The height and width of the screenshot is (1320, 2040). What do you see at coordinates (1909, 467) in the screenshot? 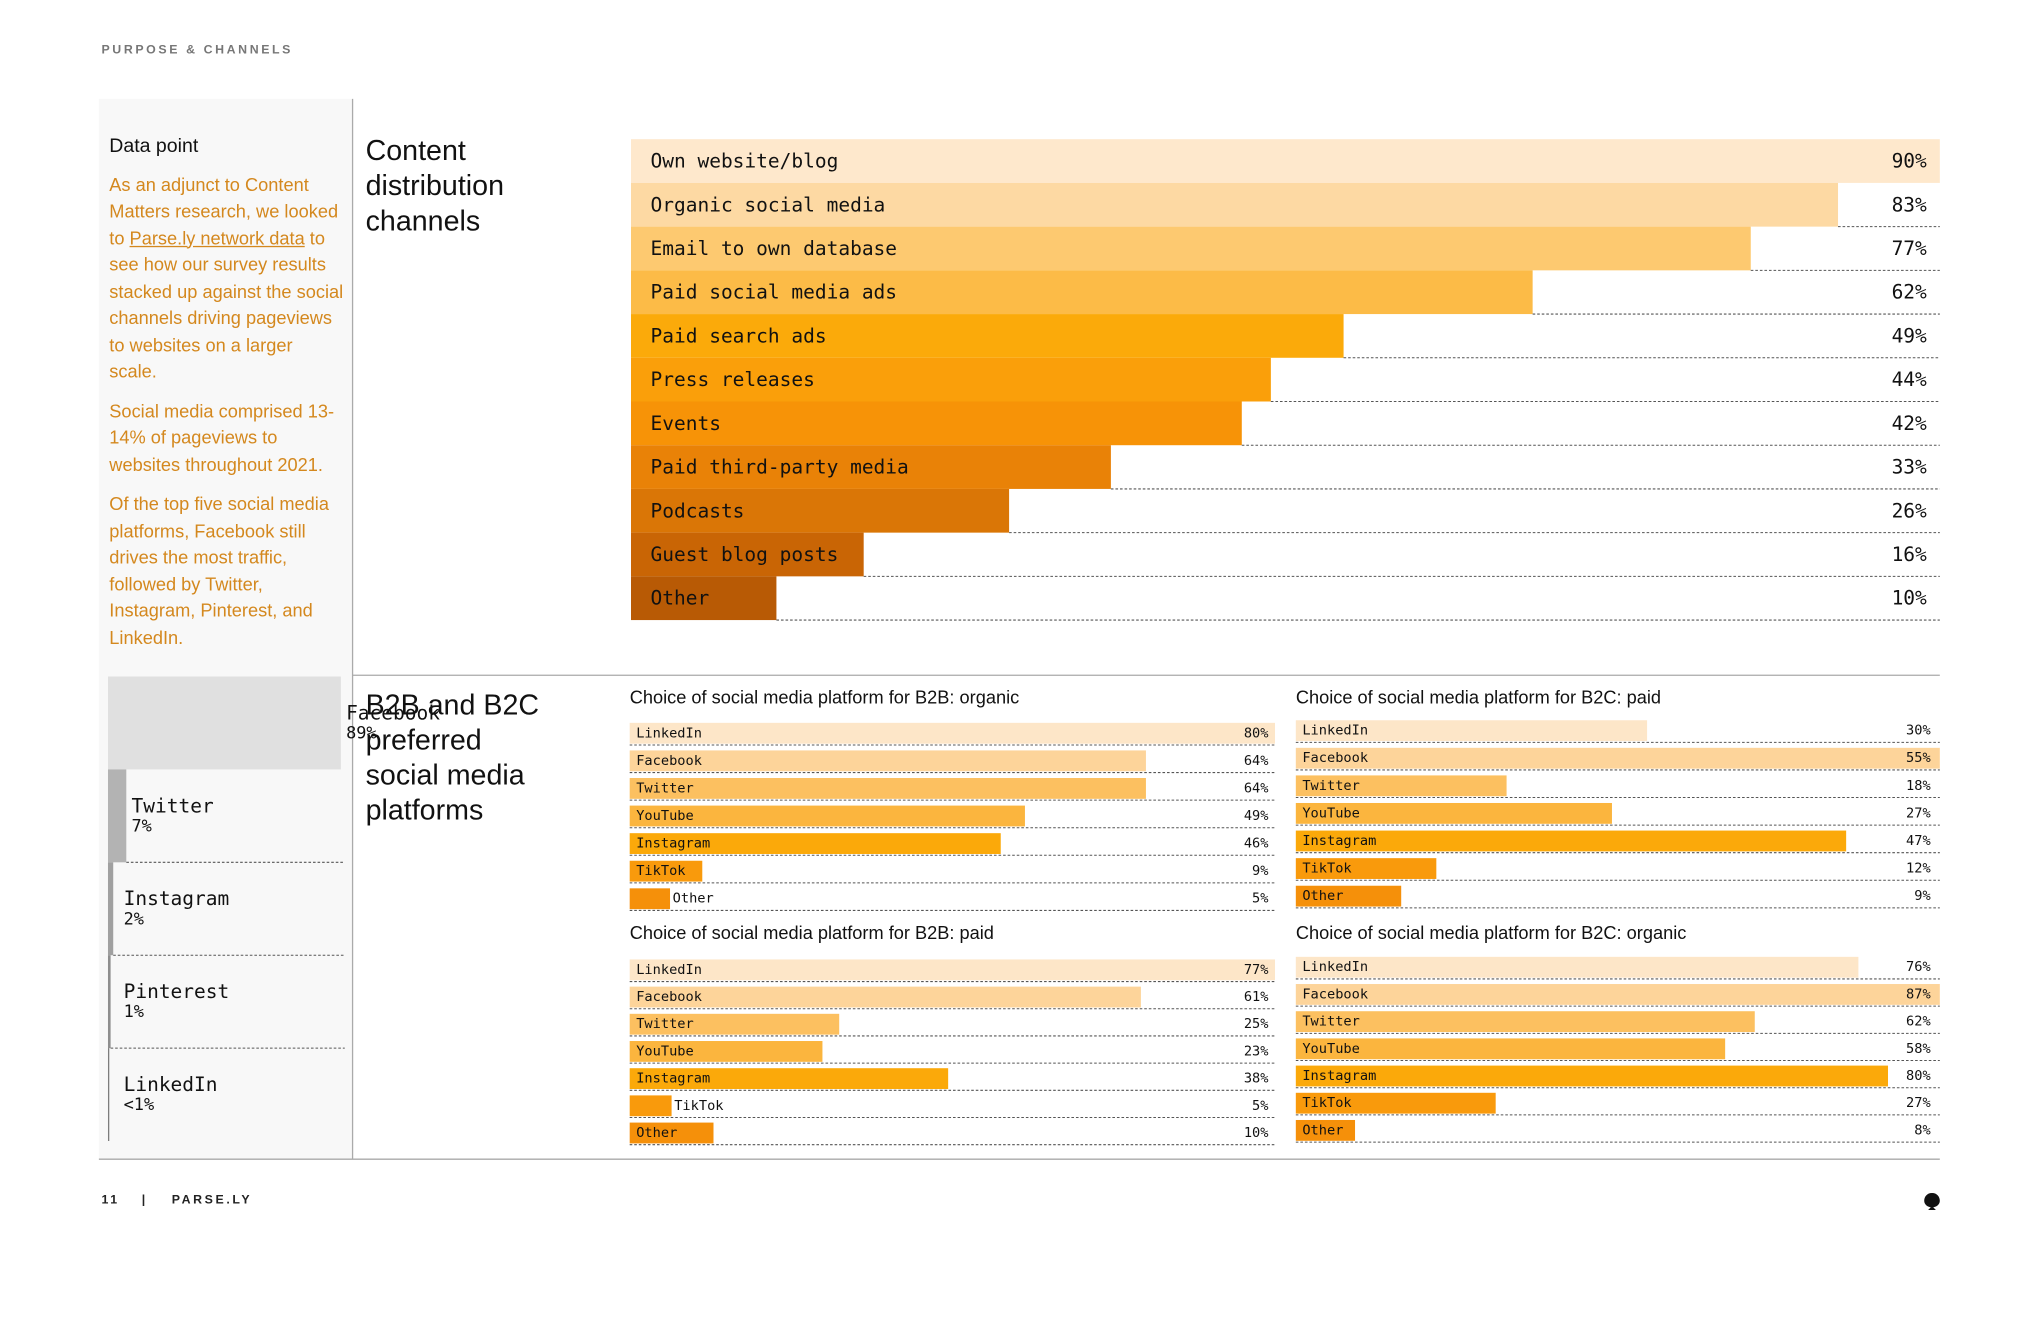
I see `value-label: 33%` at bounding box center [1909, 467].